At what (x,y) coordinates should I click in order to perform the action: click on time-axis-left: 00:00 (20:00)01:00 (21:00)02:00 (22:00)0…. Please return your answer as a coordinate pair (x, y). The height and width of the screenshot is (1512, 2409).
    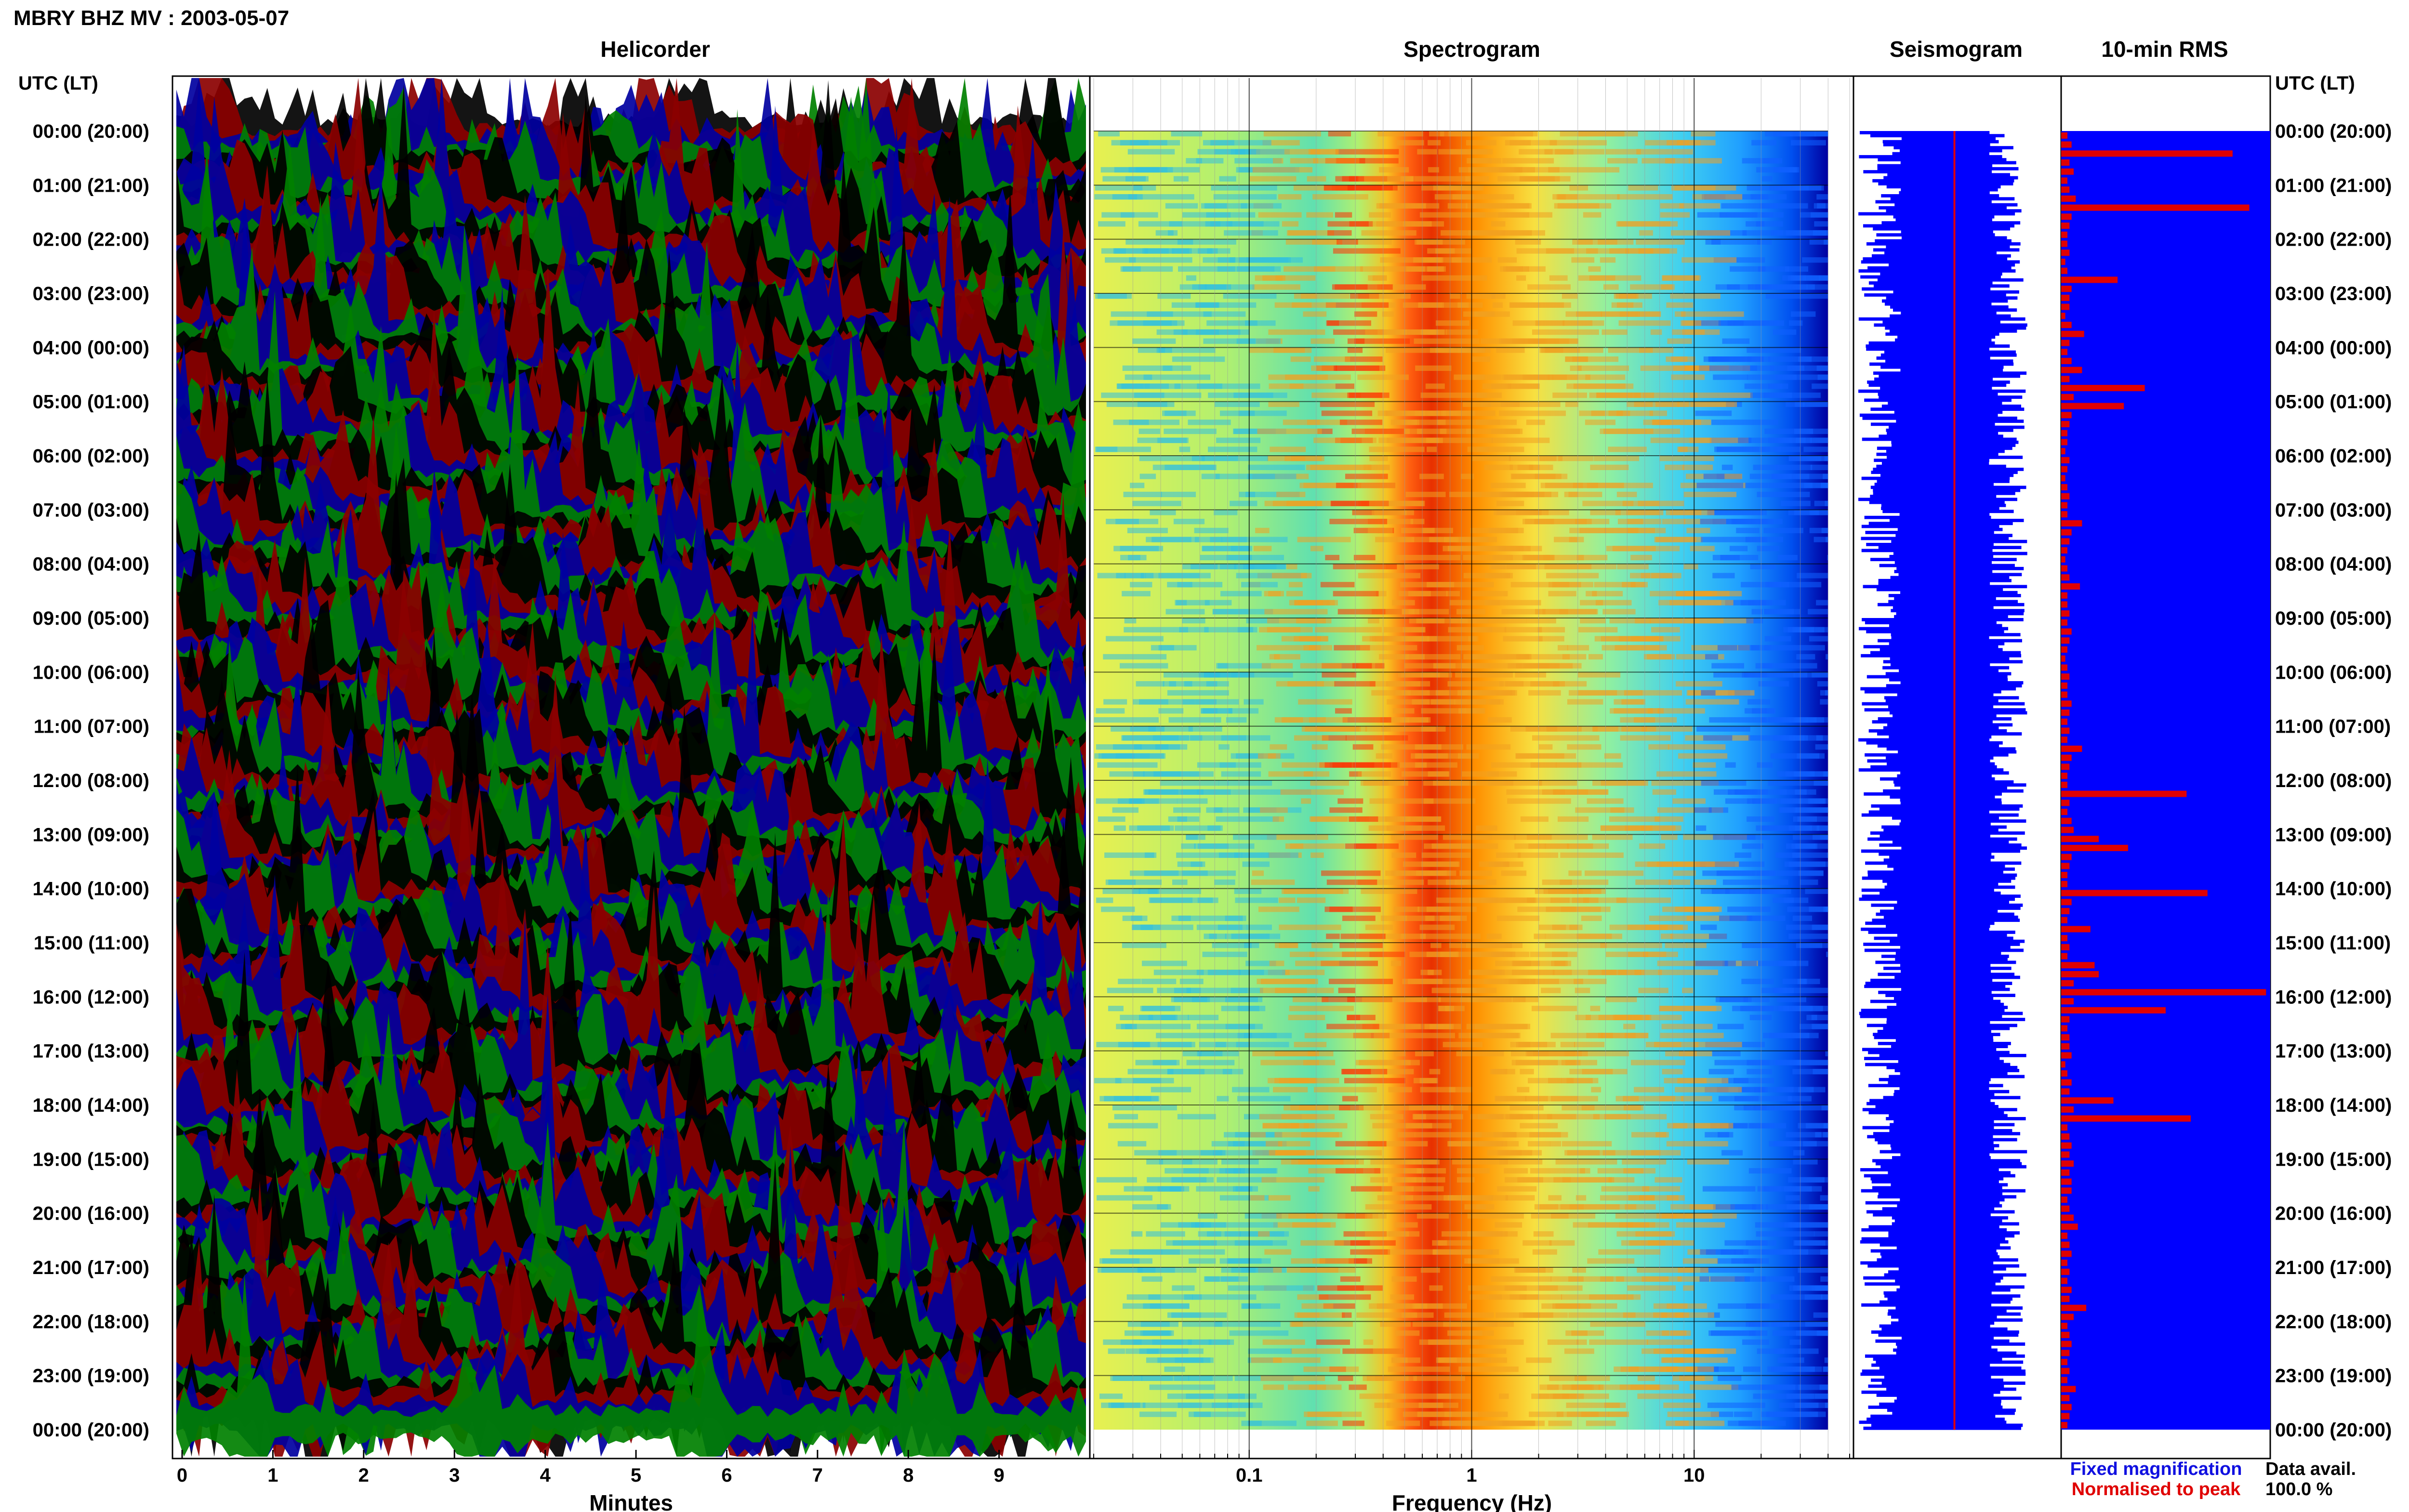
    Looking at the image, I should click on (91, 781).